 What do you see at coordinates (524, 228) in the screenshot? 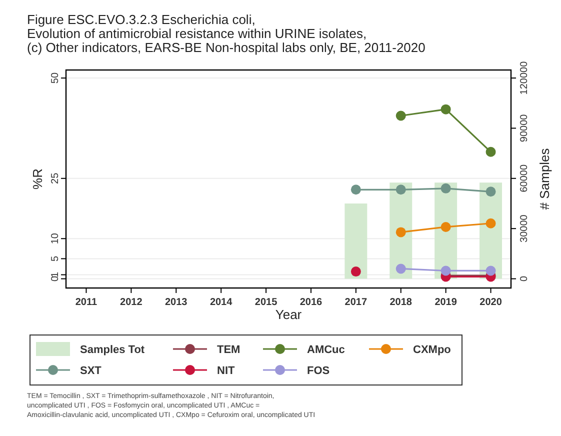
I see `y2-tick-label: 30000` at bounding box center [524, 228].